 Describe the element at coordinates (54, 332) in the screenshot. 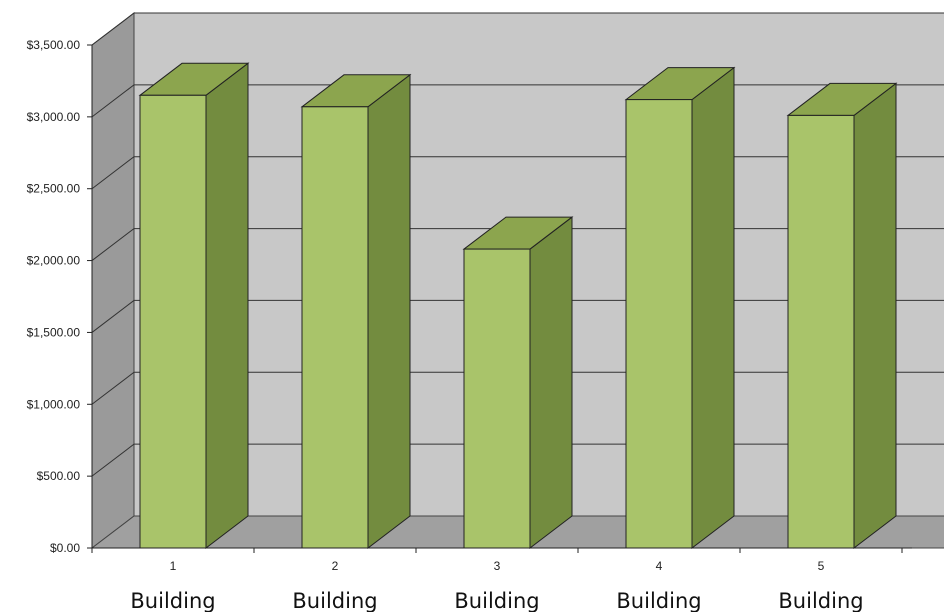

I see `y-tick-label: $1,500.00` at that location.